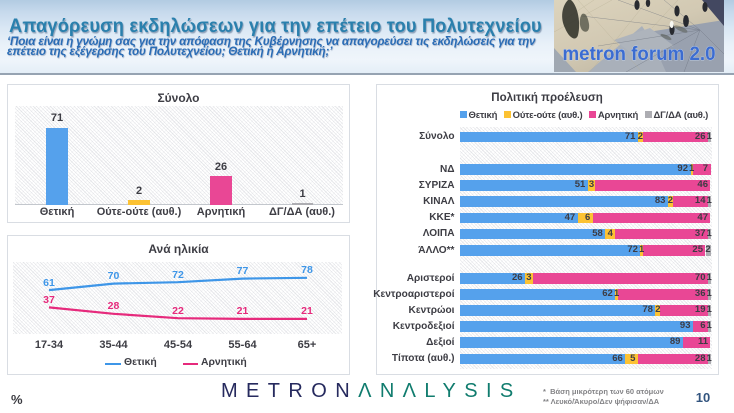 This screenshot has width=734, height=413. I want to click on svg-text: metron forum 2.0, so click(639, 54).